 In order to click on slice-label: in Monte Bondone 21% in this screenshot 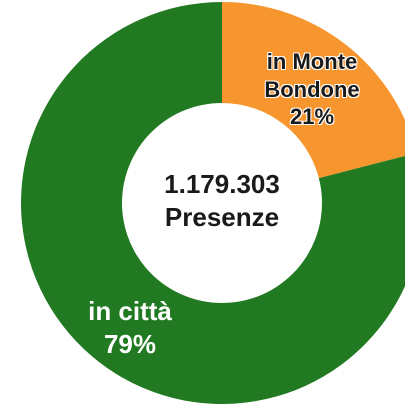, I will do `click(312, 89)`.